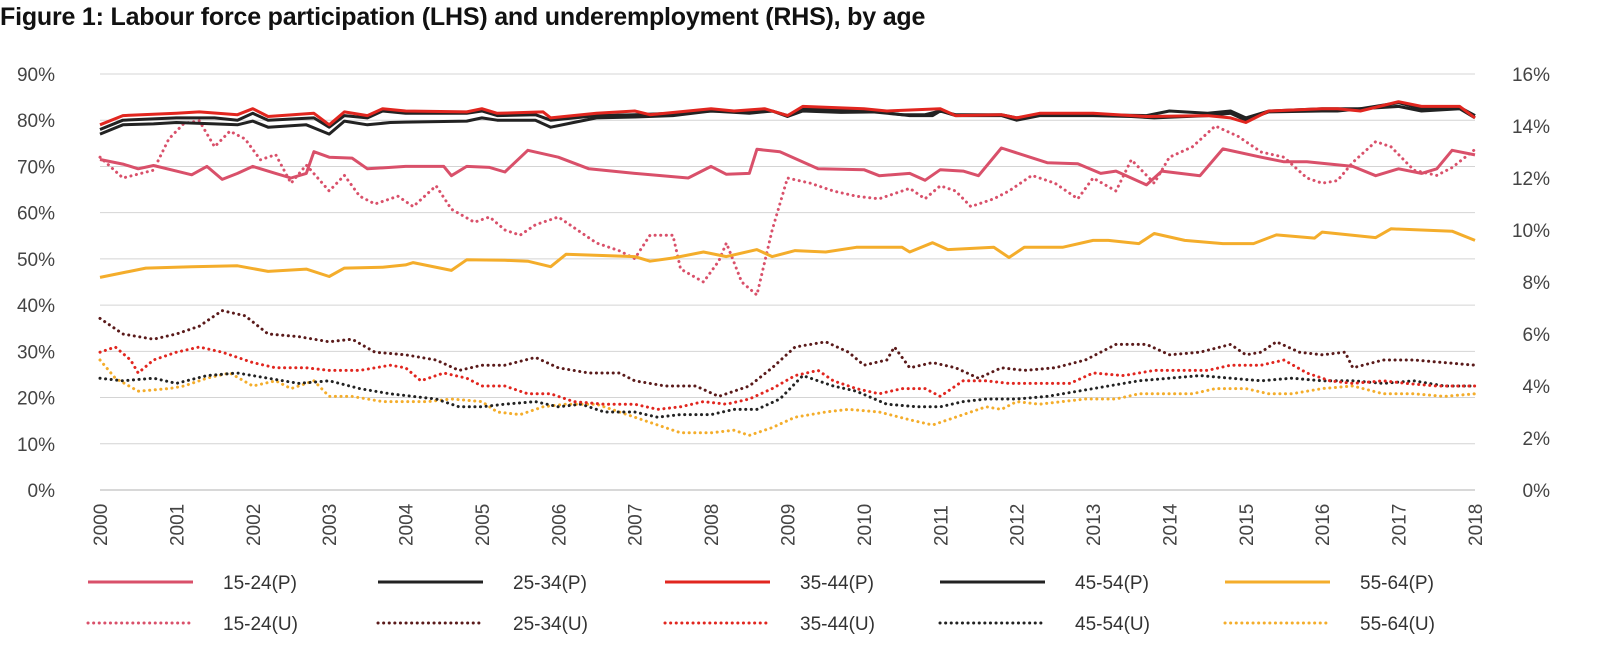 The width and height of the screenshot is (1600, 651). I want to click on right-tick-label: 16%, so click(1531, 75).